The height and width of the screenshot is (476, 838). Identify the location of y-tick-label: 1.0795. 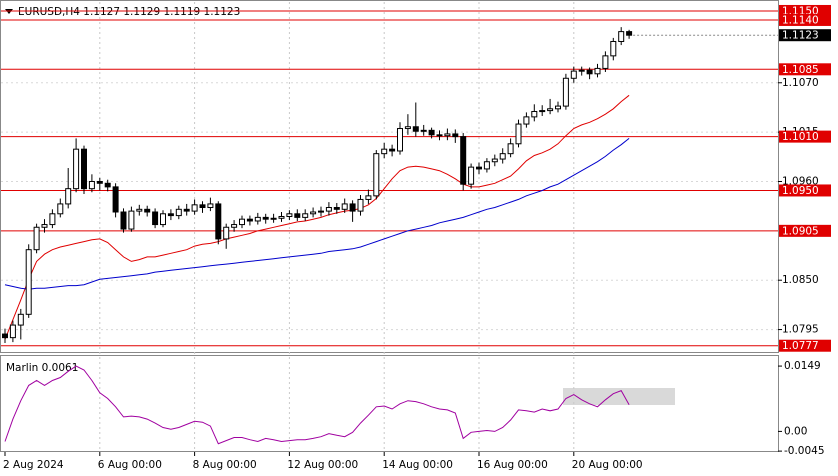
(800, 330).